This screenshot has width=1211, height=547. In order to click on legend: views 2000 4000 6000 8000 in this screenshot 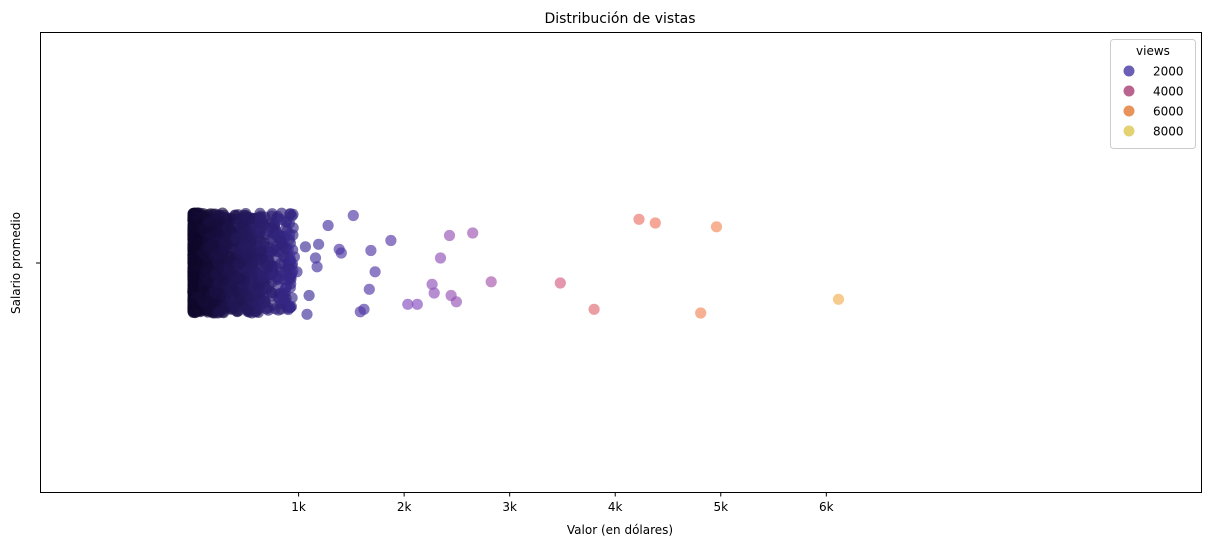, I will do `click(1153, 94)`.